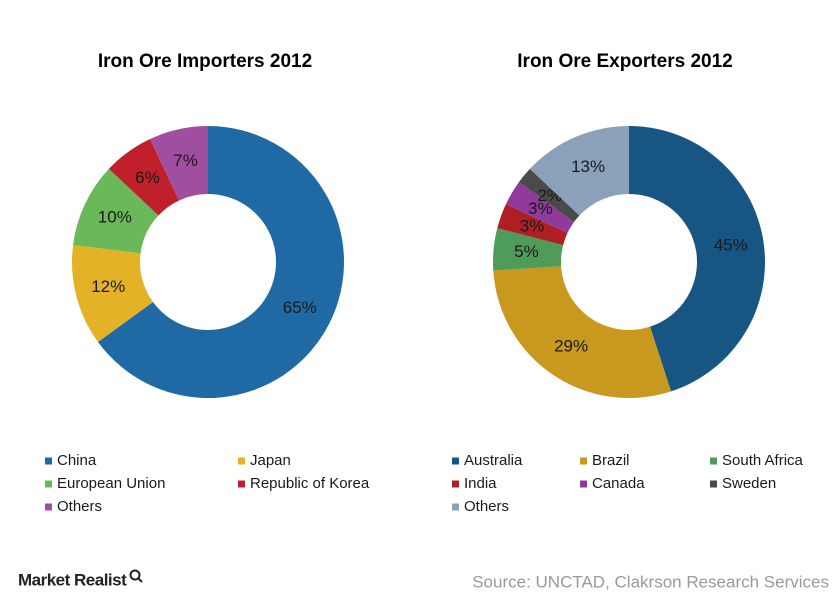 This screenshot has width=840, height=600. I want to click on legend-label: Canada, so click(618, 483).